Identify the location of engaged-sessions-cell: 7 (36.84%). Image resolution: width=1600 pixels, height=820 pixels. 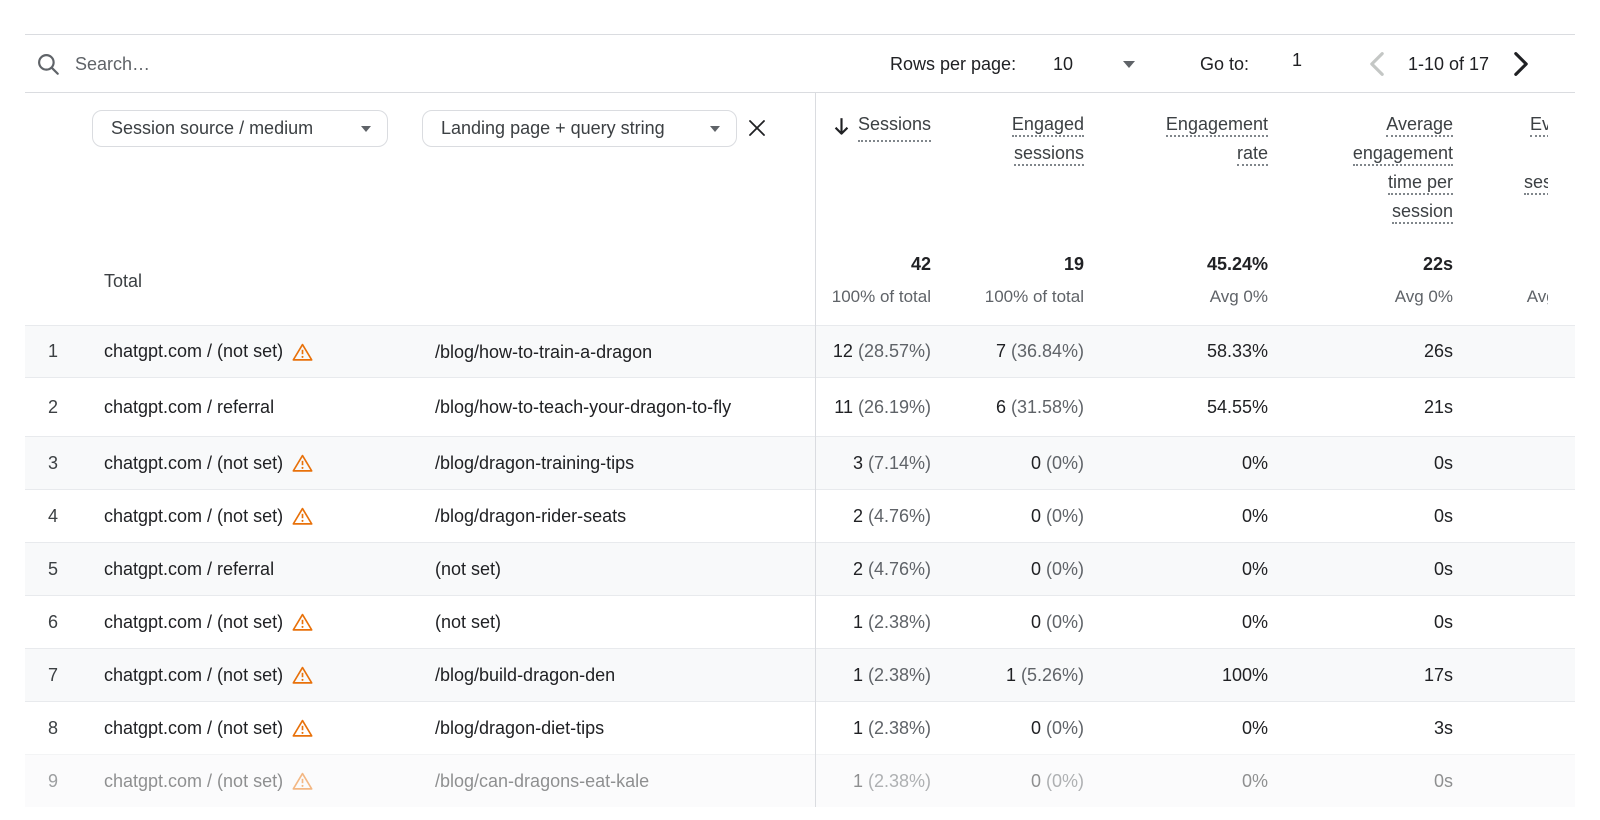
(1039, 351).